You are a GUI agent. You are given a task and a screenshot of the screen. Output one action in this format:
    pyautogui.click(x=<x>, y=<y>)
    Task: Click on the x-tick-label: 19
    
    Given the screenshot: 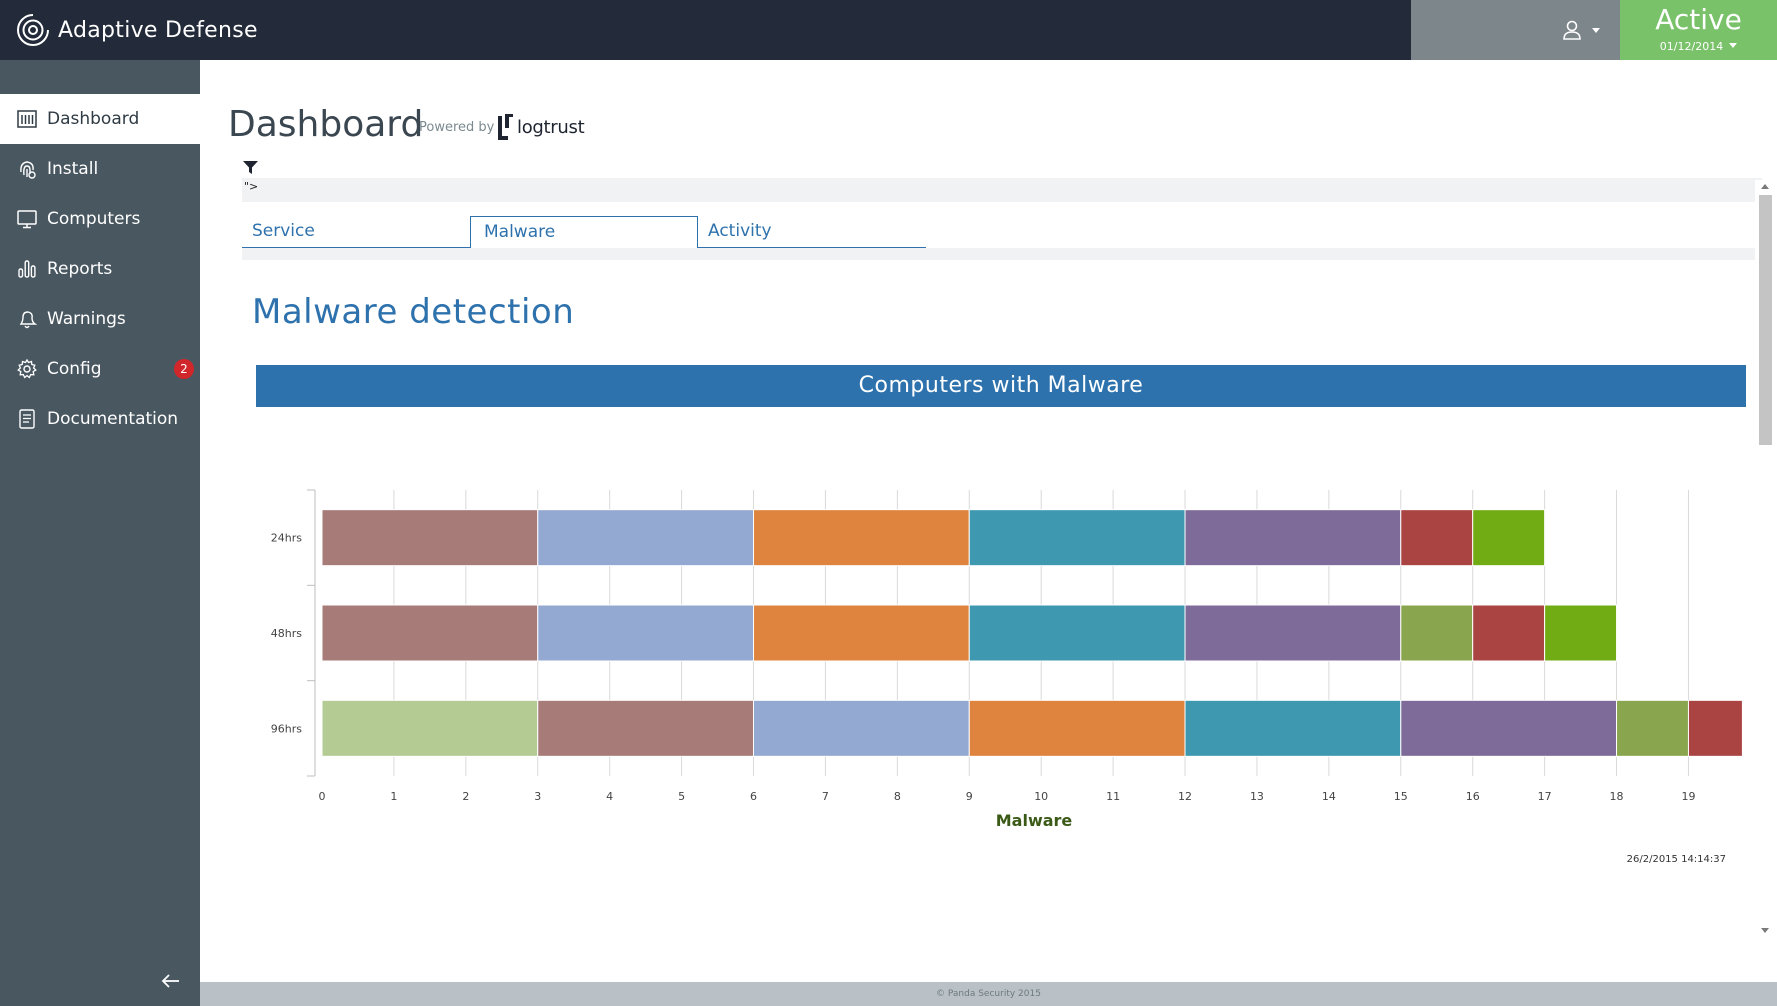 What is the action you would take?
    pyautogui.click(x=1688, y=796)
    